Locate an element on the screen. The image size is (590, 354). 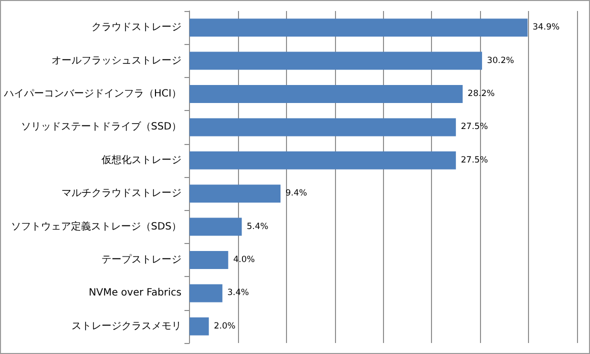
y-tick-label: テープストレージ is located at coordinates (141, 260).